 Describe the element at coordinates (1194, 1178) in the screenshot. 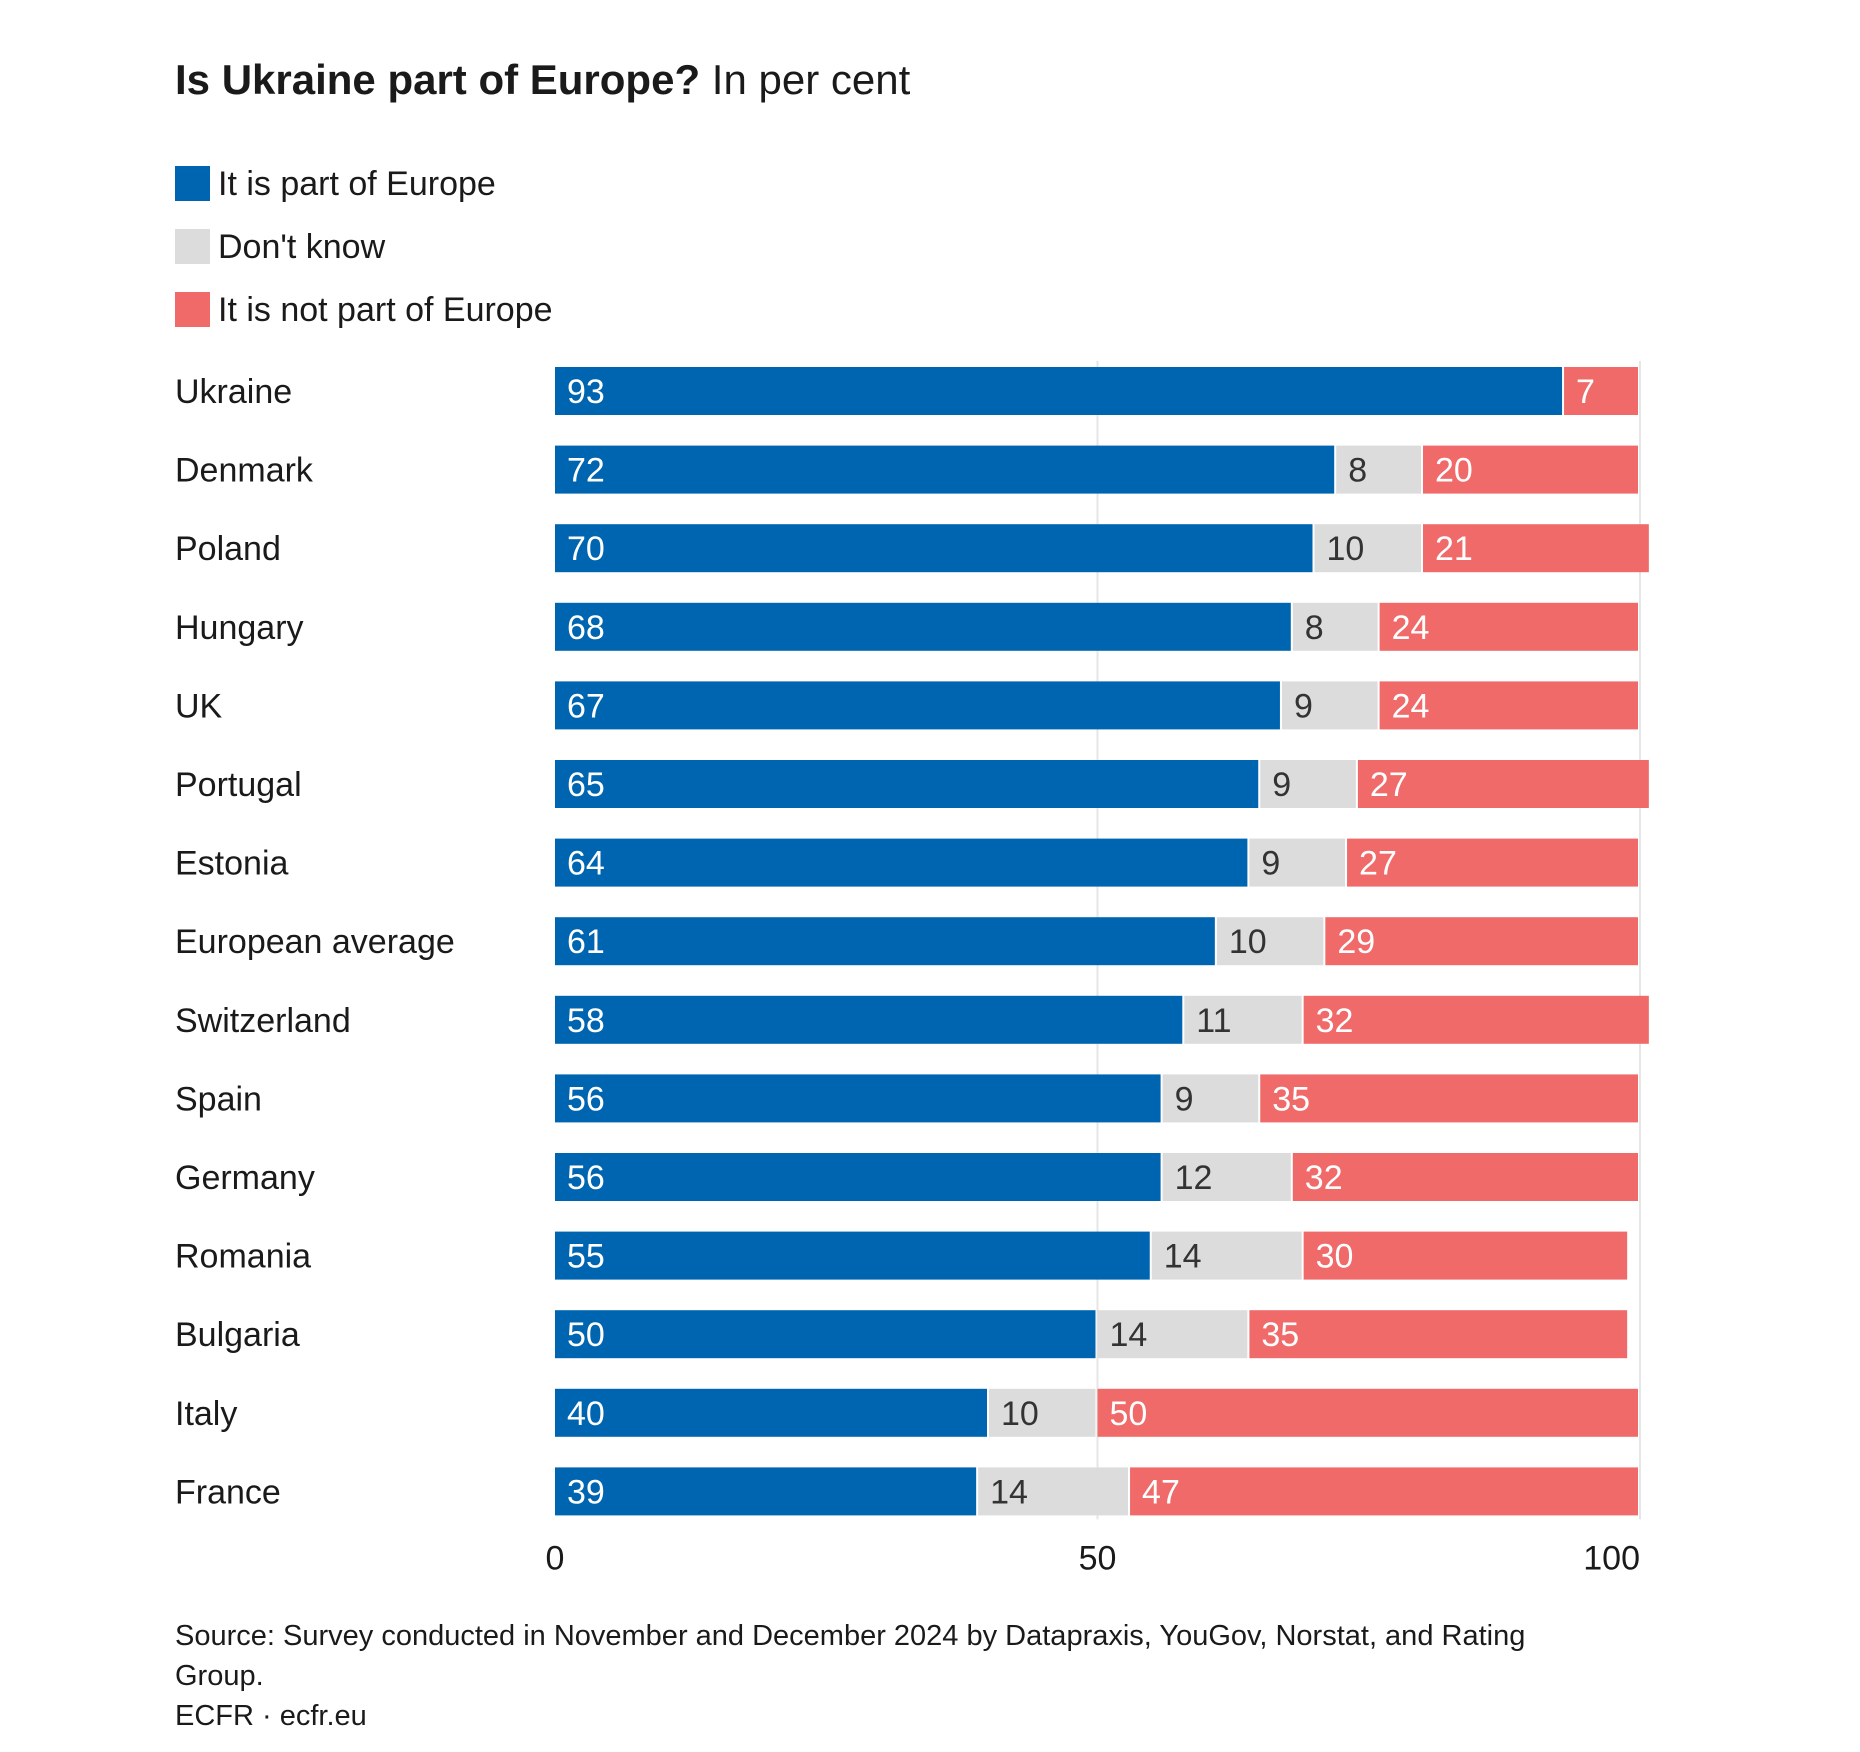

I see `value-label-germany-s1: 12` at that location.